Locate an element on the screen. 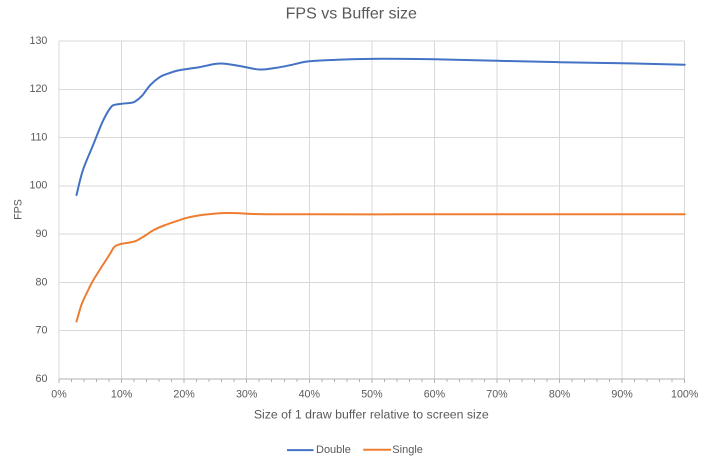  svg-text: 50% is located at coordinates (372, 394).